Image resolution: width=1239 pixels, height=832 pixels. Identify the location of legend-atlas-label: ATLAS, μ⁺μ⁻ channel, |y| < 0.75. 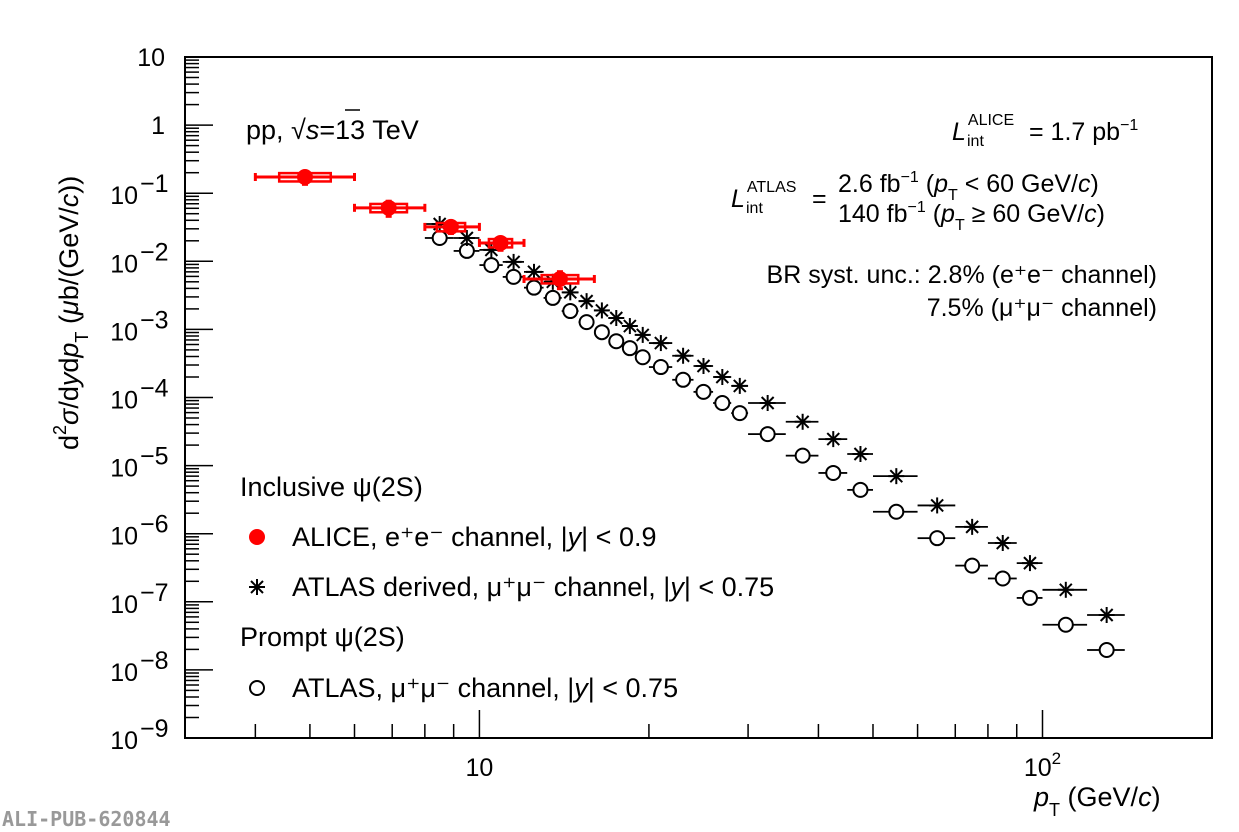
(485, 688).